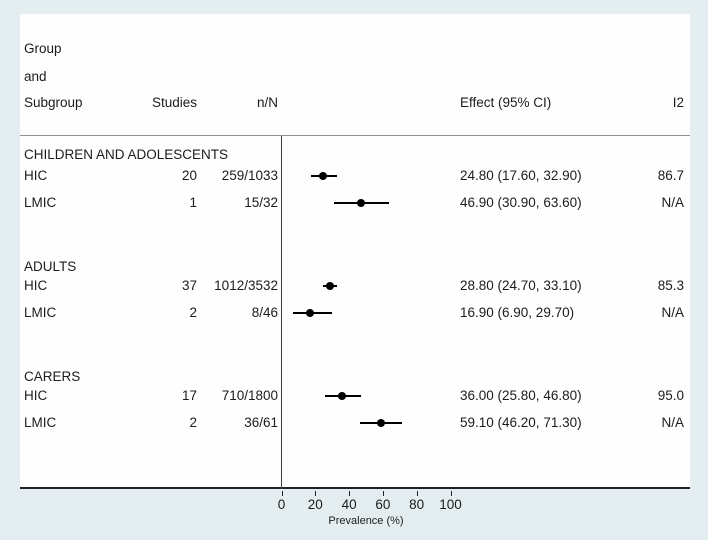 The image size is (708, 540). What do you see at coordinates (35, 76) in the screenshot?
I see `column-header-group-line2: and` at bounding box center [35, 76].